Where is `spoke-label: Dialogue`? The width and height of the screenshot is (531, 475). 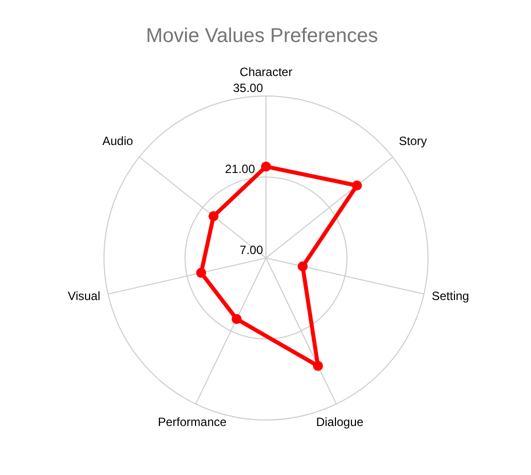
spoke-label: Dialogue is located at coordinates (340, 422).